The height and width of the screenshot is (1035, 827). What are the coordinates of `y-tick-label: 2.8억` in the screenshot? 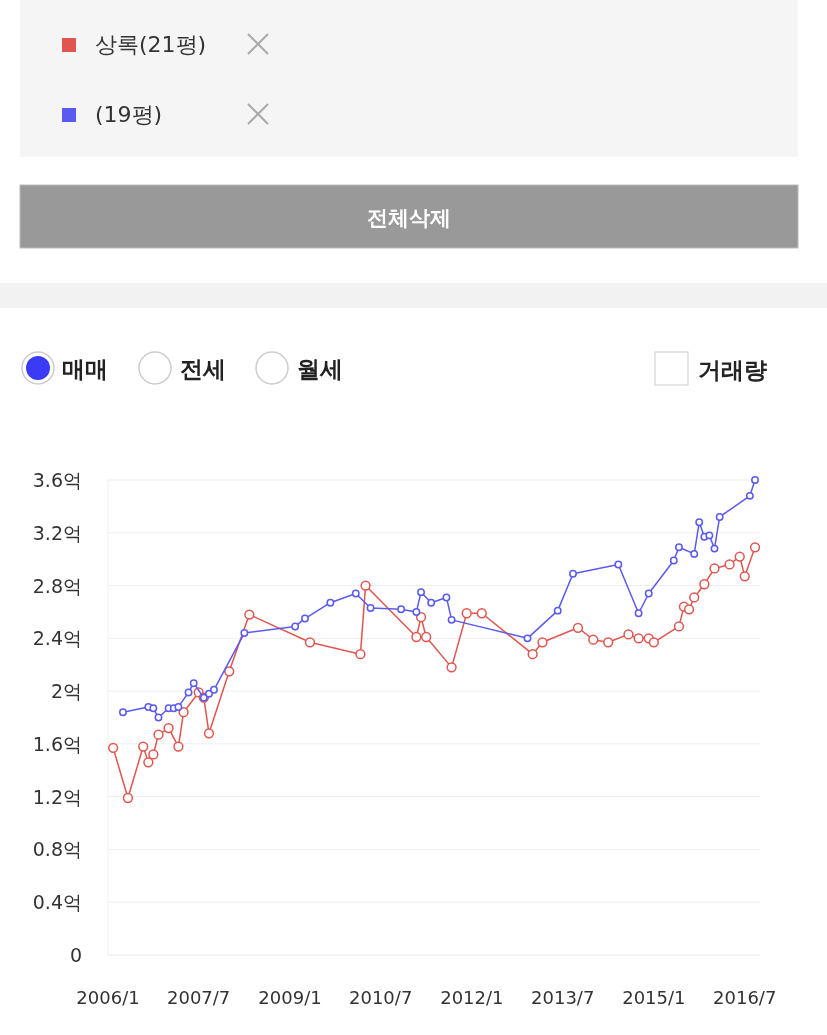 It's located at (57, 585).